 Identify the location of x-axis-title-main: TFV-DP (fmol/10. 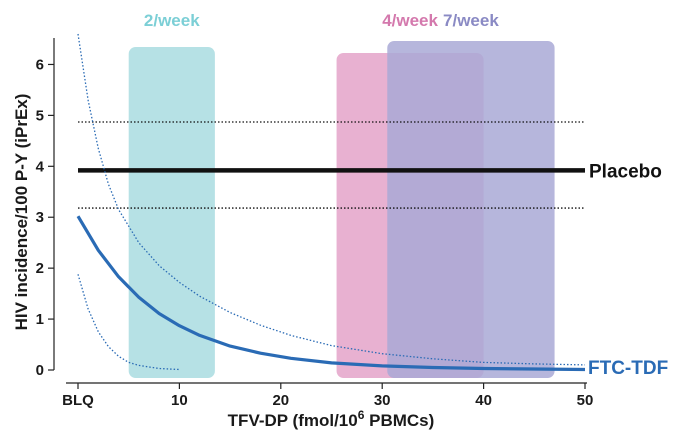
(293, 420).